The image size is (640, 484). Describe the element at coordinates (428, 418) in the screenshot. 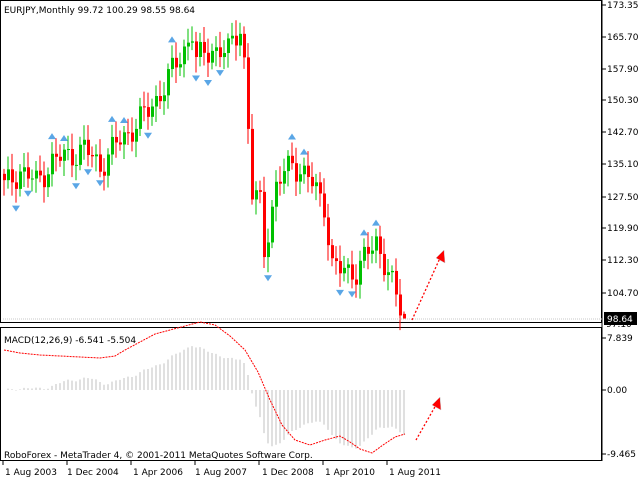

I see `forecast-arrow-macd` at that location.